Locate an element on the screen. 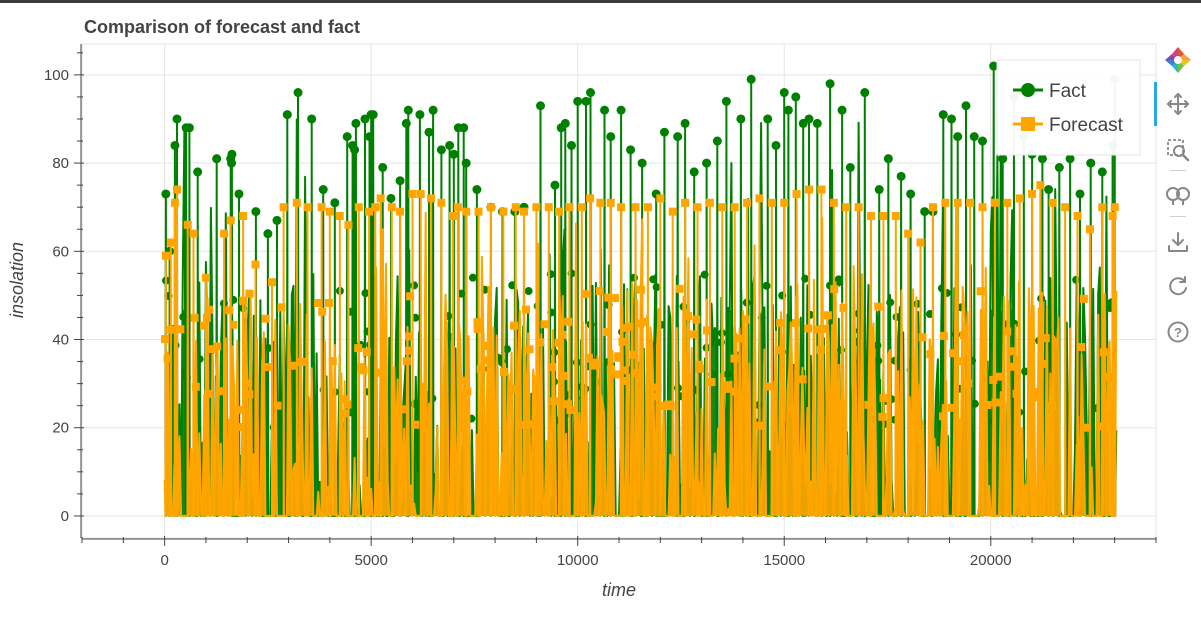 This screenshot has height=619, width=1201. x-tick-label: 10000 is located at coordinates (578, 560).